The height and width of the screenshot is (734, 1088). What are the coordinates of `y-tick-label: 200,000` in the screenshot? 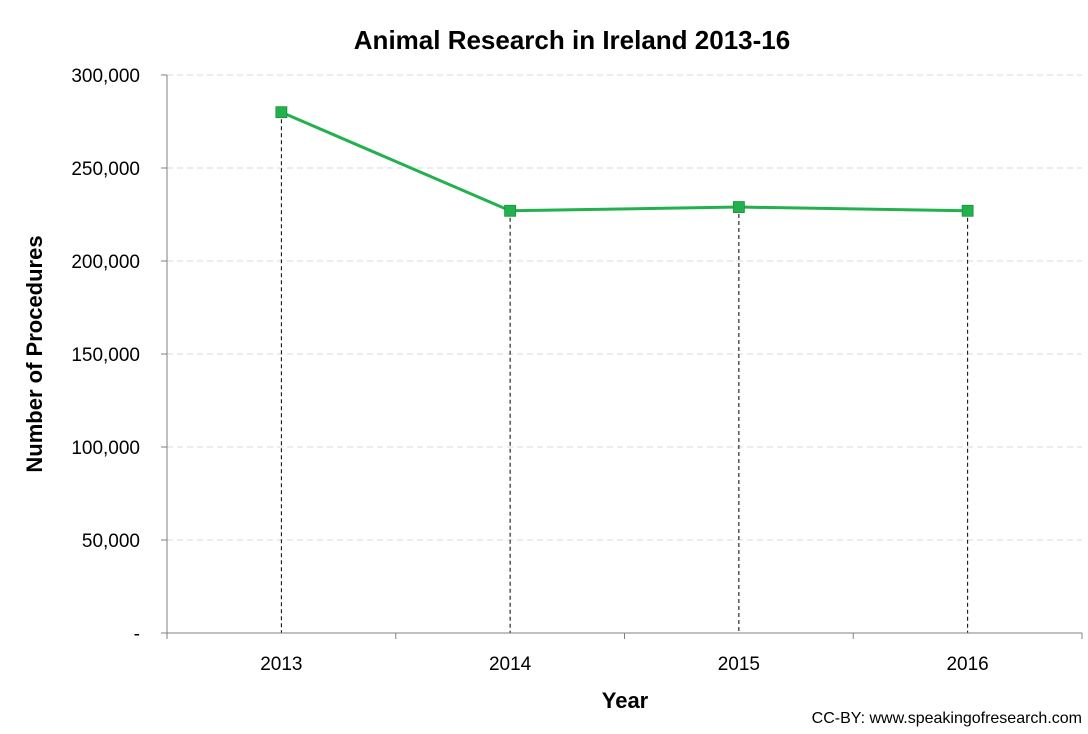 It's located at (105, 262).